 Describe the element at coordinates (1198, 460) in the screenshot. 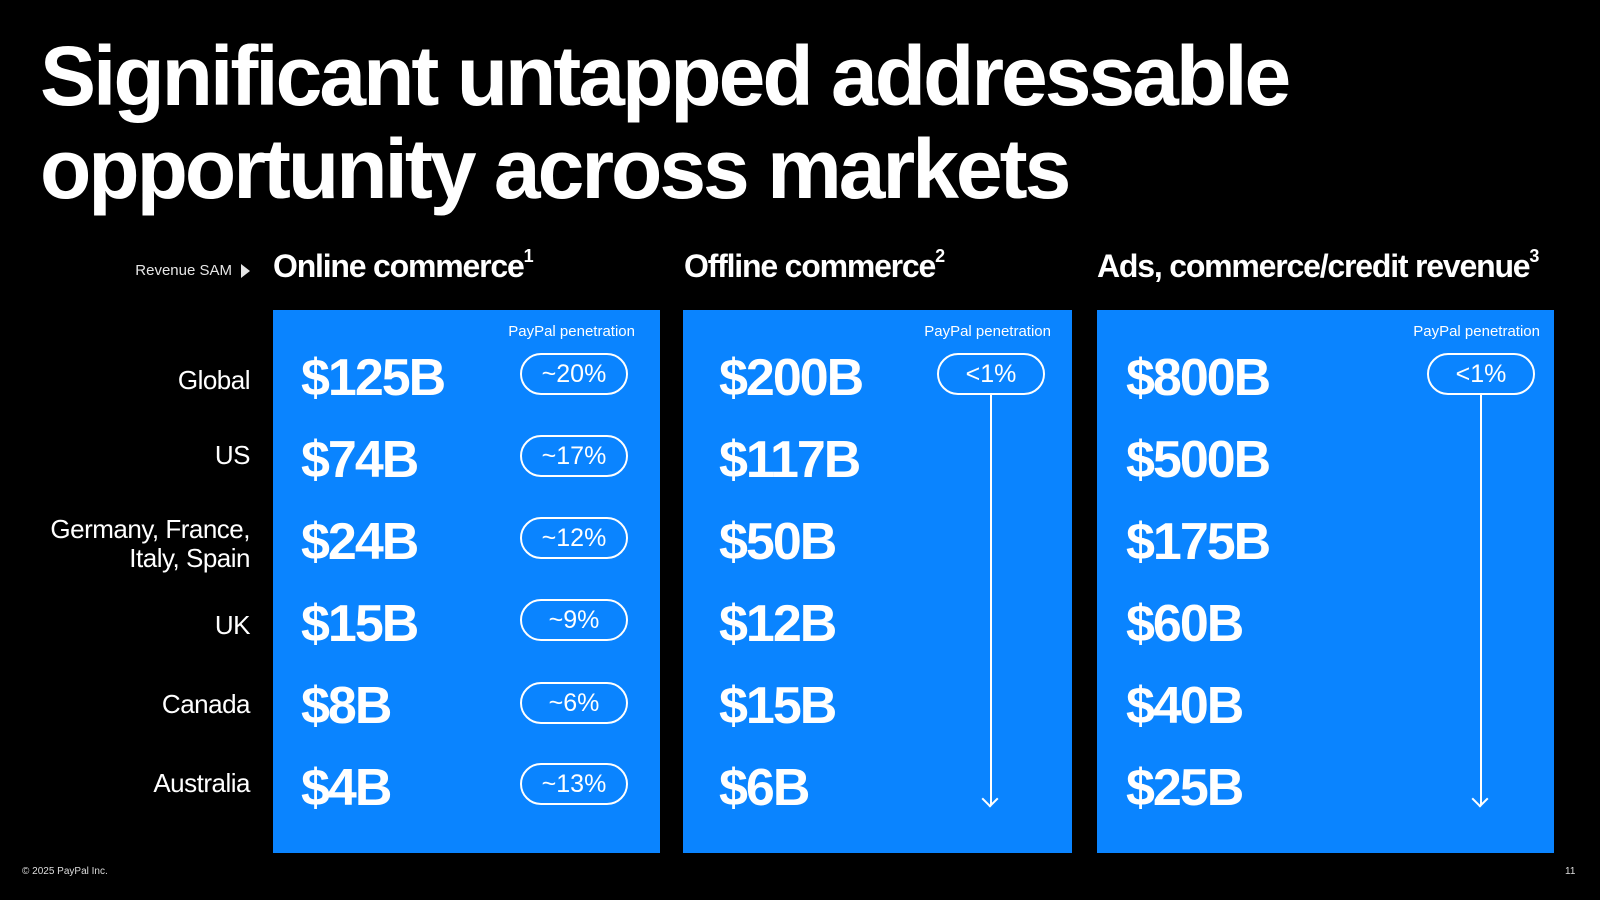

I see `sam-value: $500B` at that location.